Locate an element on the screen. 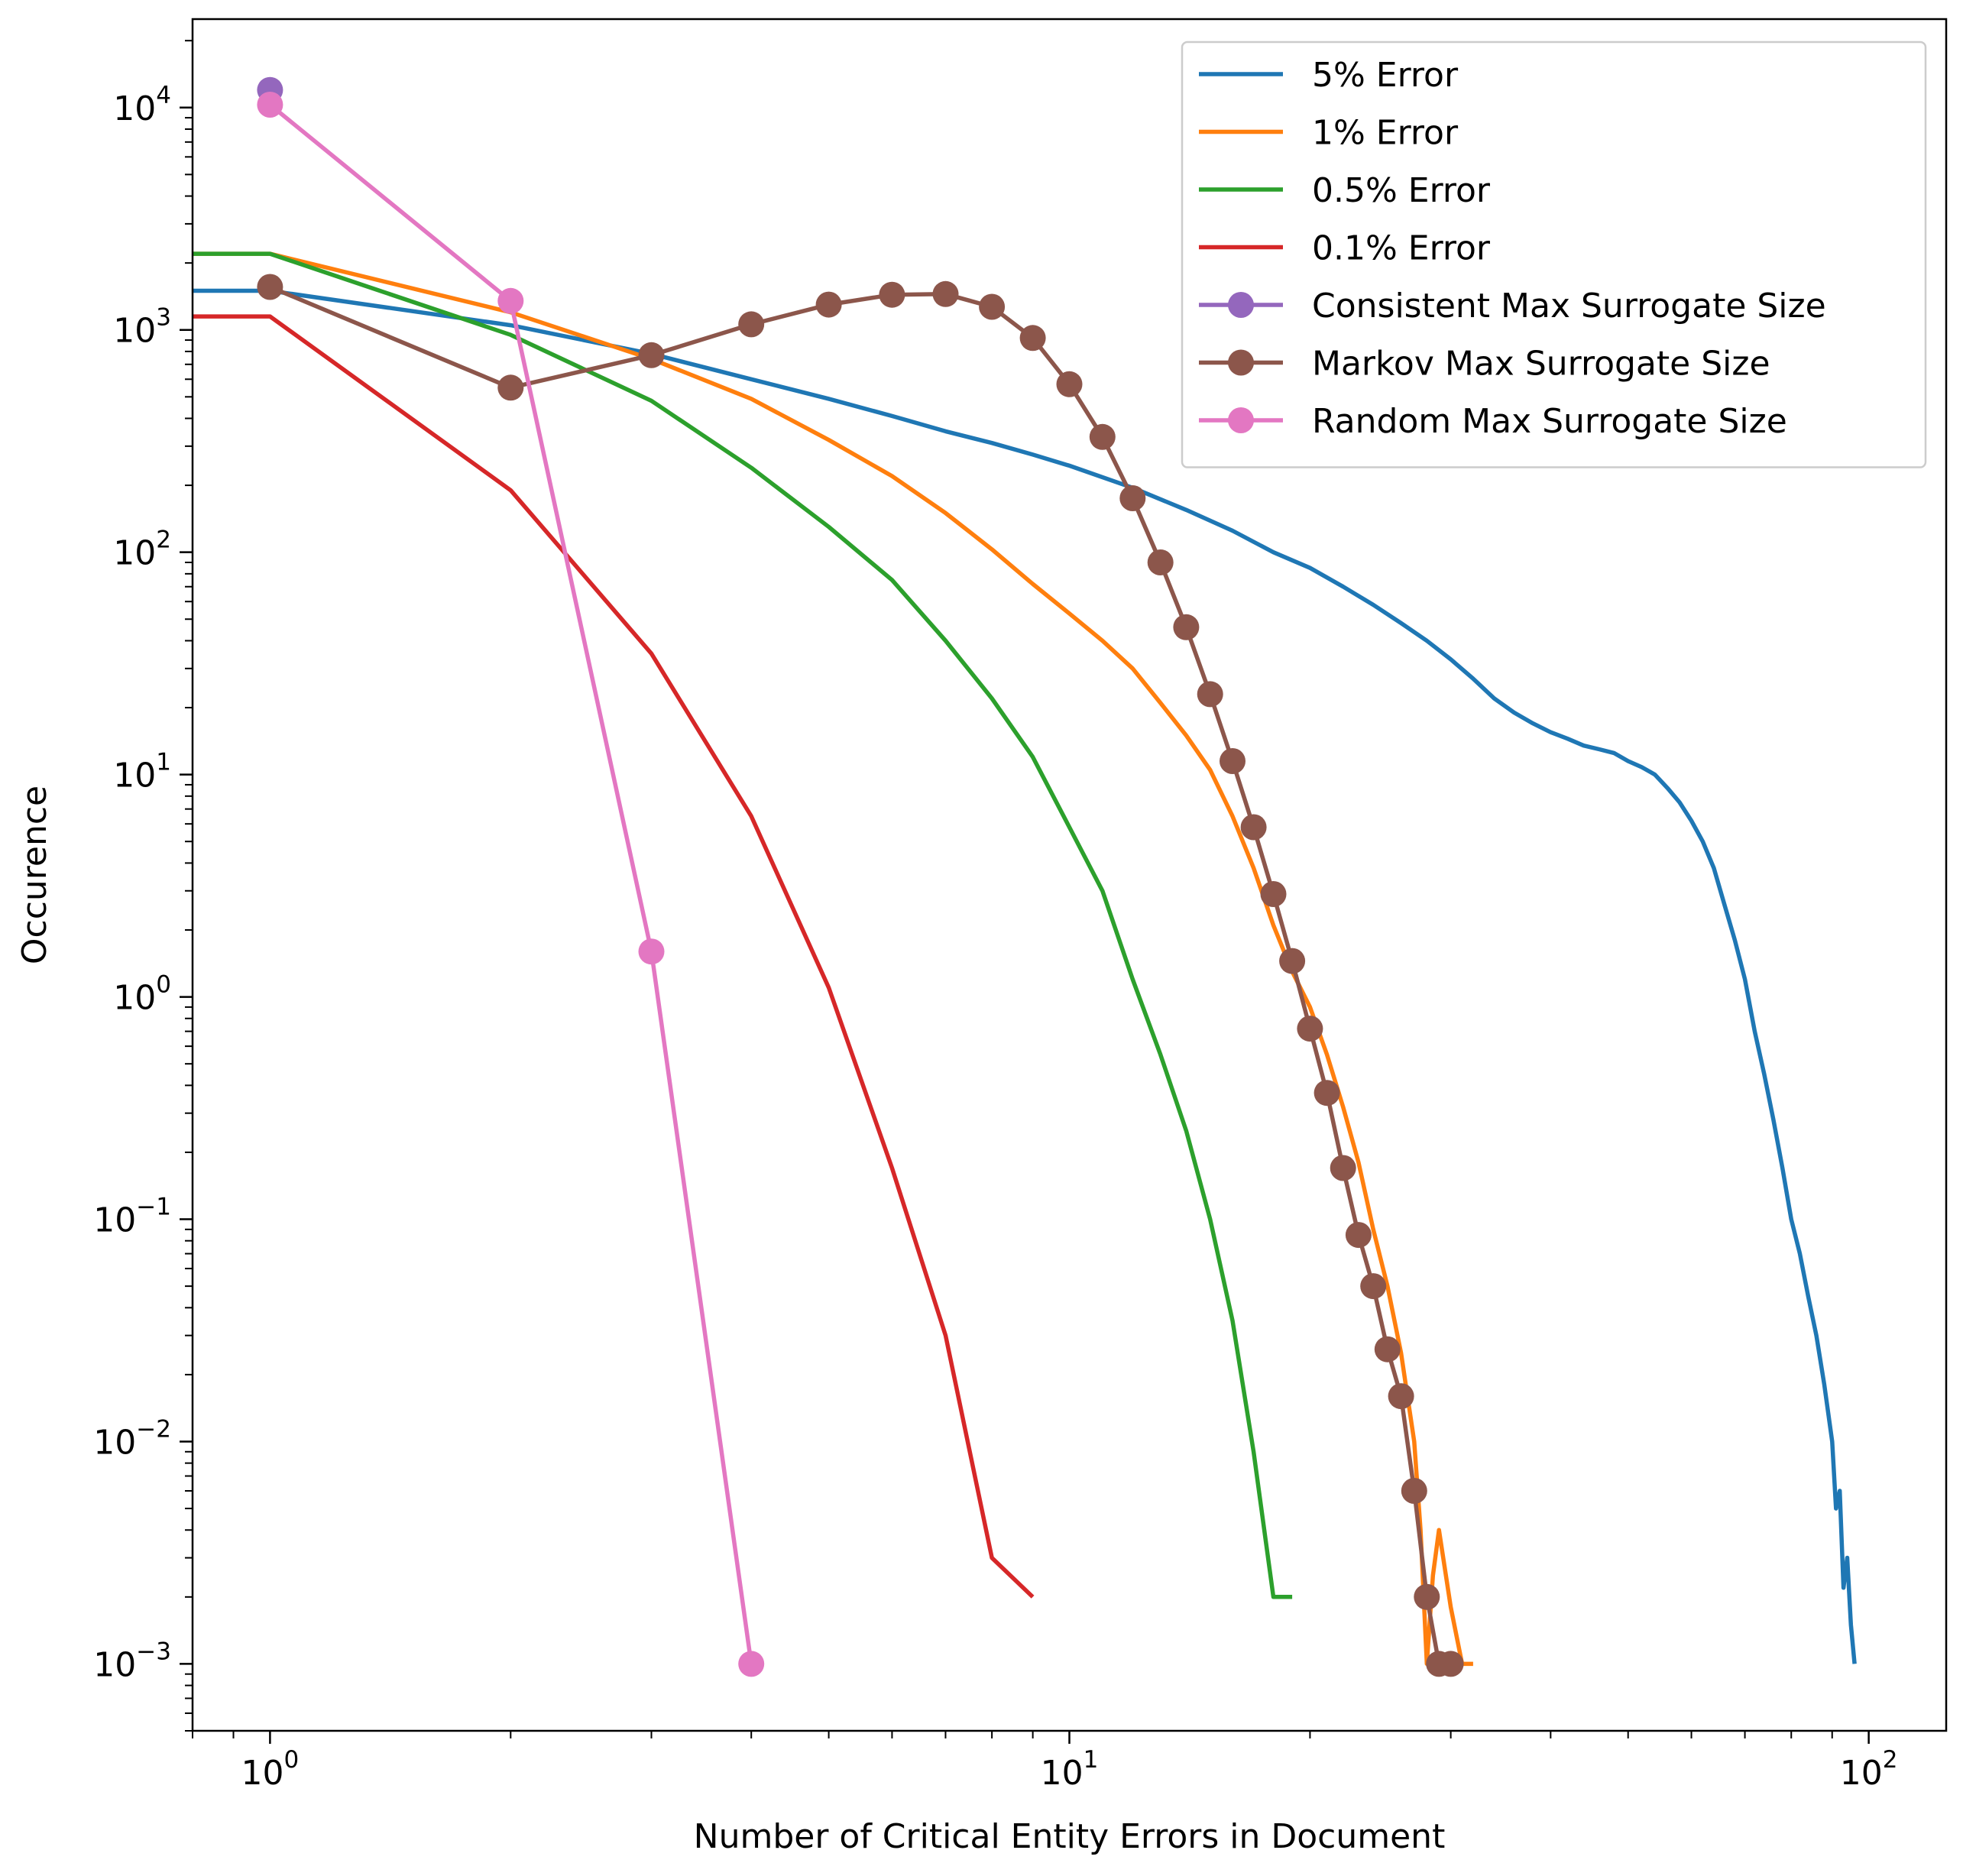  y-axis-label: Occurence is located at coordinates (34, 875).